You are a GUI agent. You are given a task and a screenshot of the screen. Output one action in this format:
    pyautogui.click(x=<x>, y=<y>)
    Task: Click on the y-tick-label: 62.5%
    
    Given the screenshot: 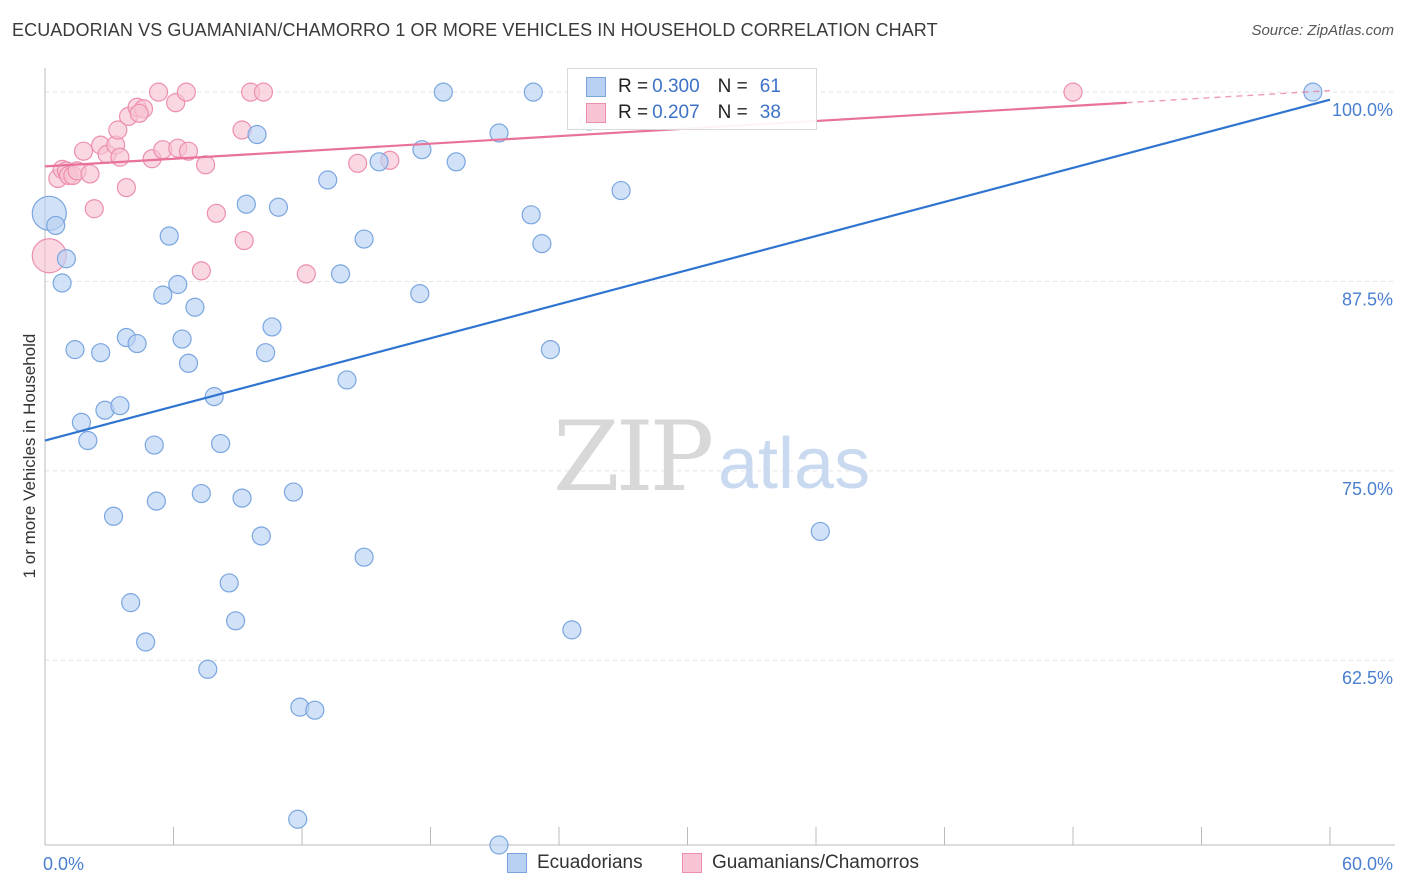 What is the action you would take?
    pyautogui.click(x=1367, y=678)
    